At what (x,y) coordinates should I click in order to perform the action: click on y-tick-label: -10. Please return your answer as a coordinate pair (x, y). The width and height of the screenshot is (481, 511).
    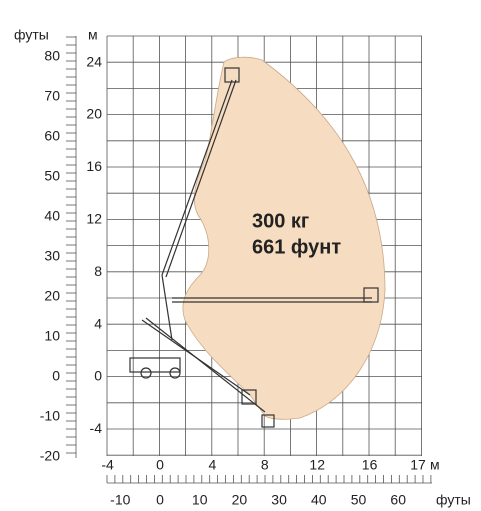
    Looking at the image, I should click on (50, 416).